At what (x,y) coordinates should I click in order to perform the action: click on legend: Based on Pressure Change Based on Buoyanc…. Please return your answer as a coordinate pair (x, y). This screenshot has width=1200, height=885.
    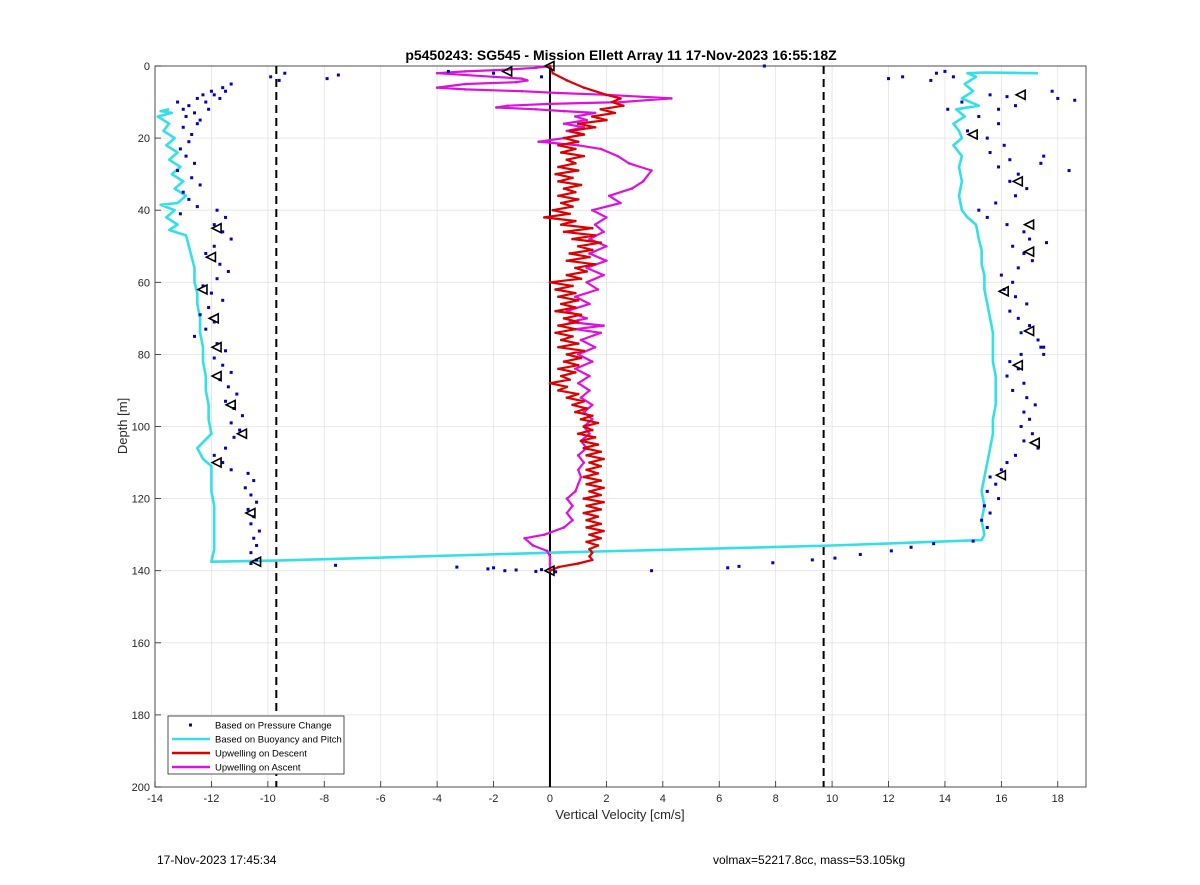
    Looking at the image, I should click on (256, 745).